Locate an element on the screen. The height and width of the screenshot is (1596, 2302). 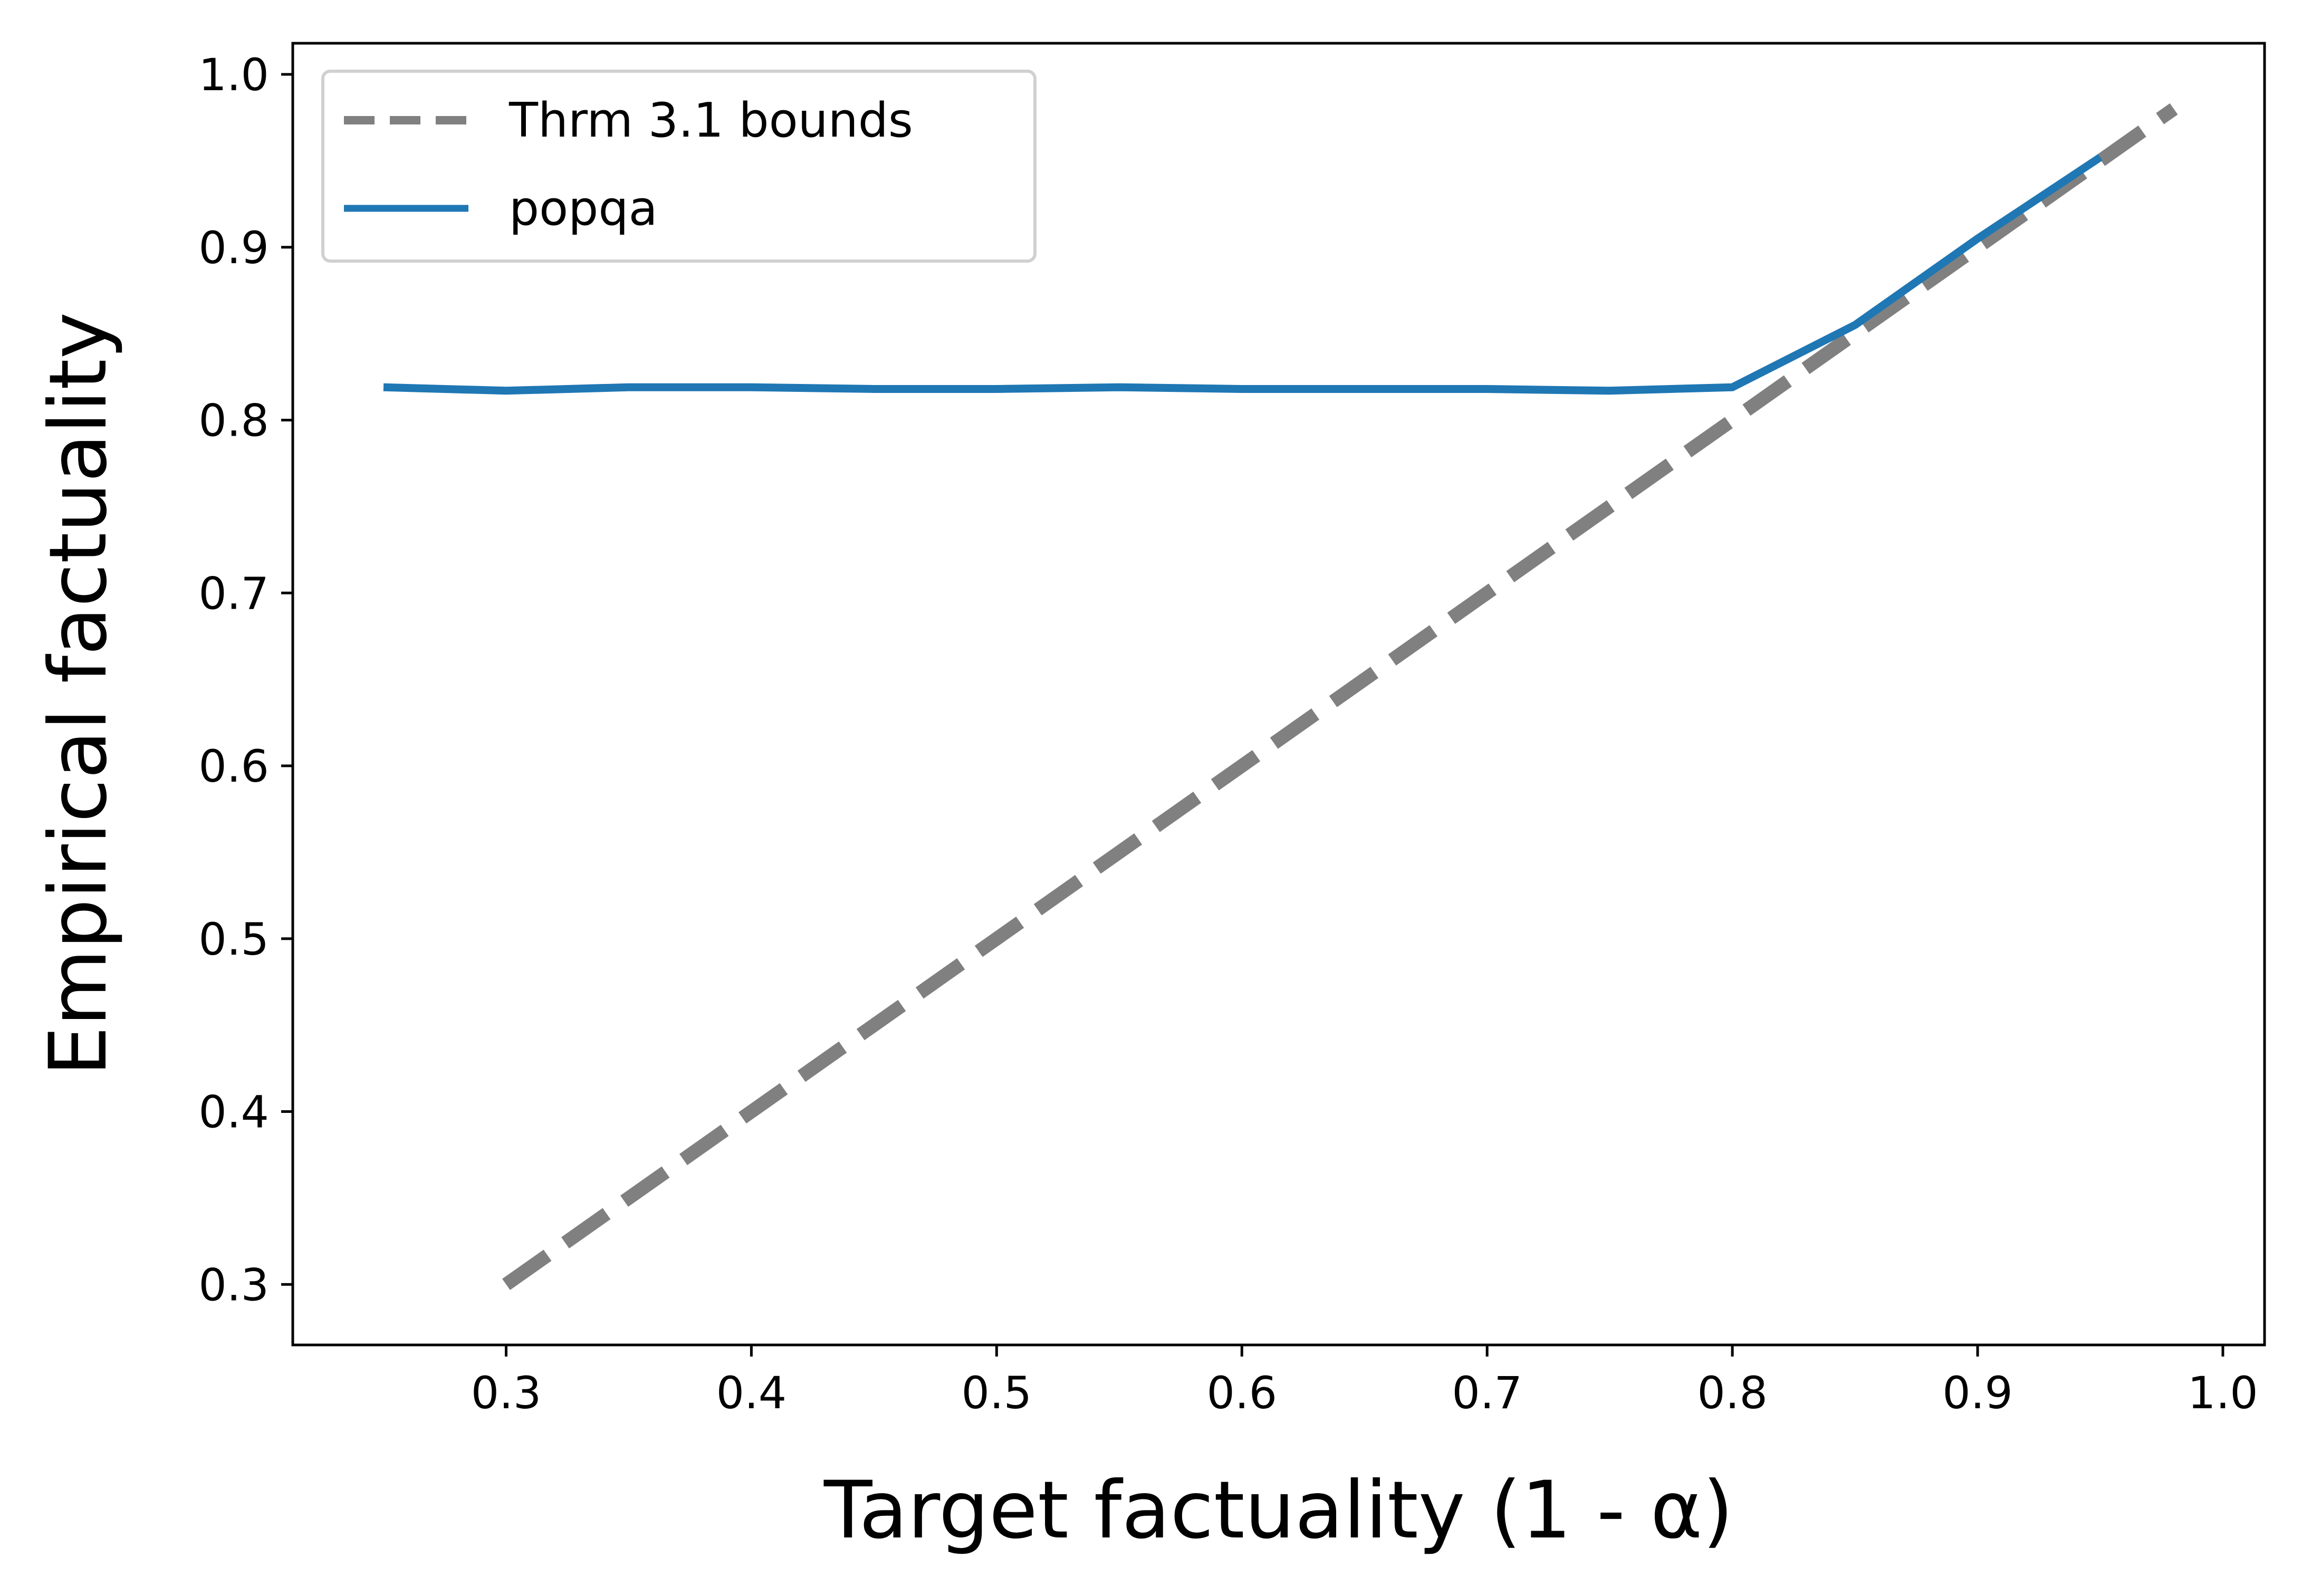
x-tick-label: 0.4 is located at coordinates (752, 1393).